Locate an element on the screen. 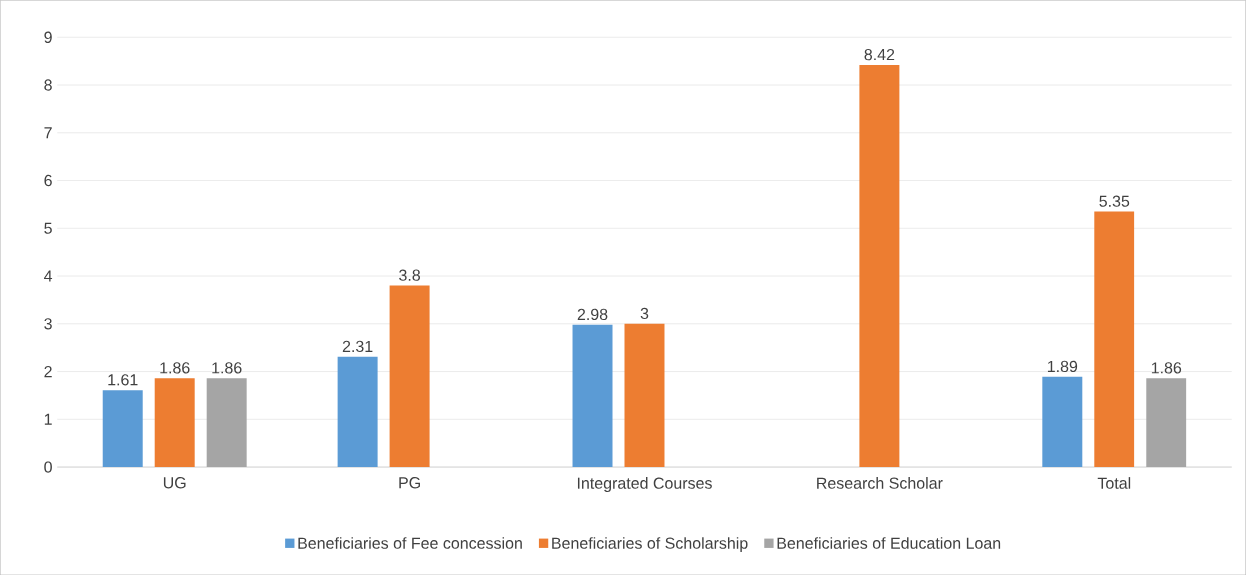 The height and width of the screenshot is (575, 1246). data-label: 1.89 is located at coordinates (1062, 366).